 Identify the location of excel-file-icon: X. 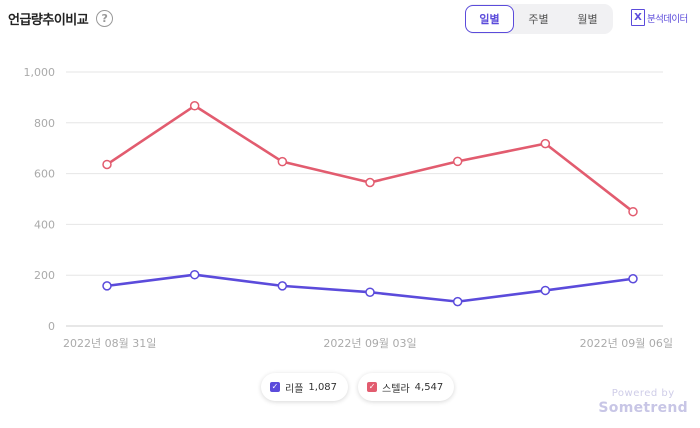
(638, 17).